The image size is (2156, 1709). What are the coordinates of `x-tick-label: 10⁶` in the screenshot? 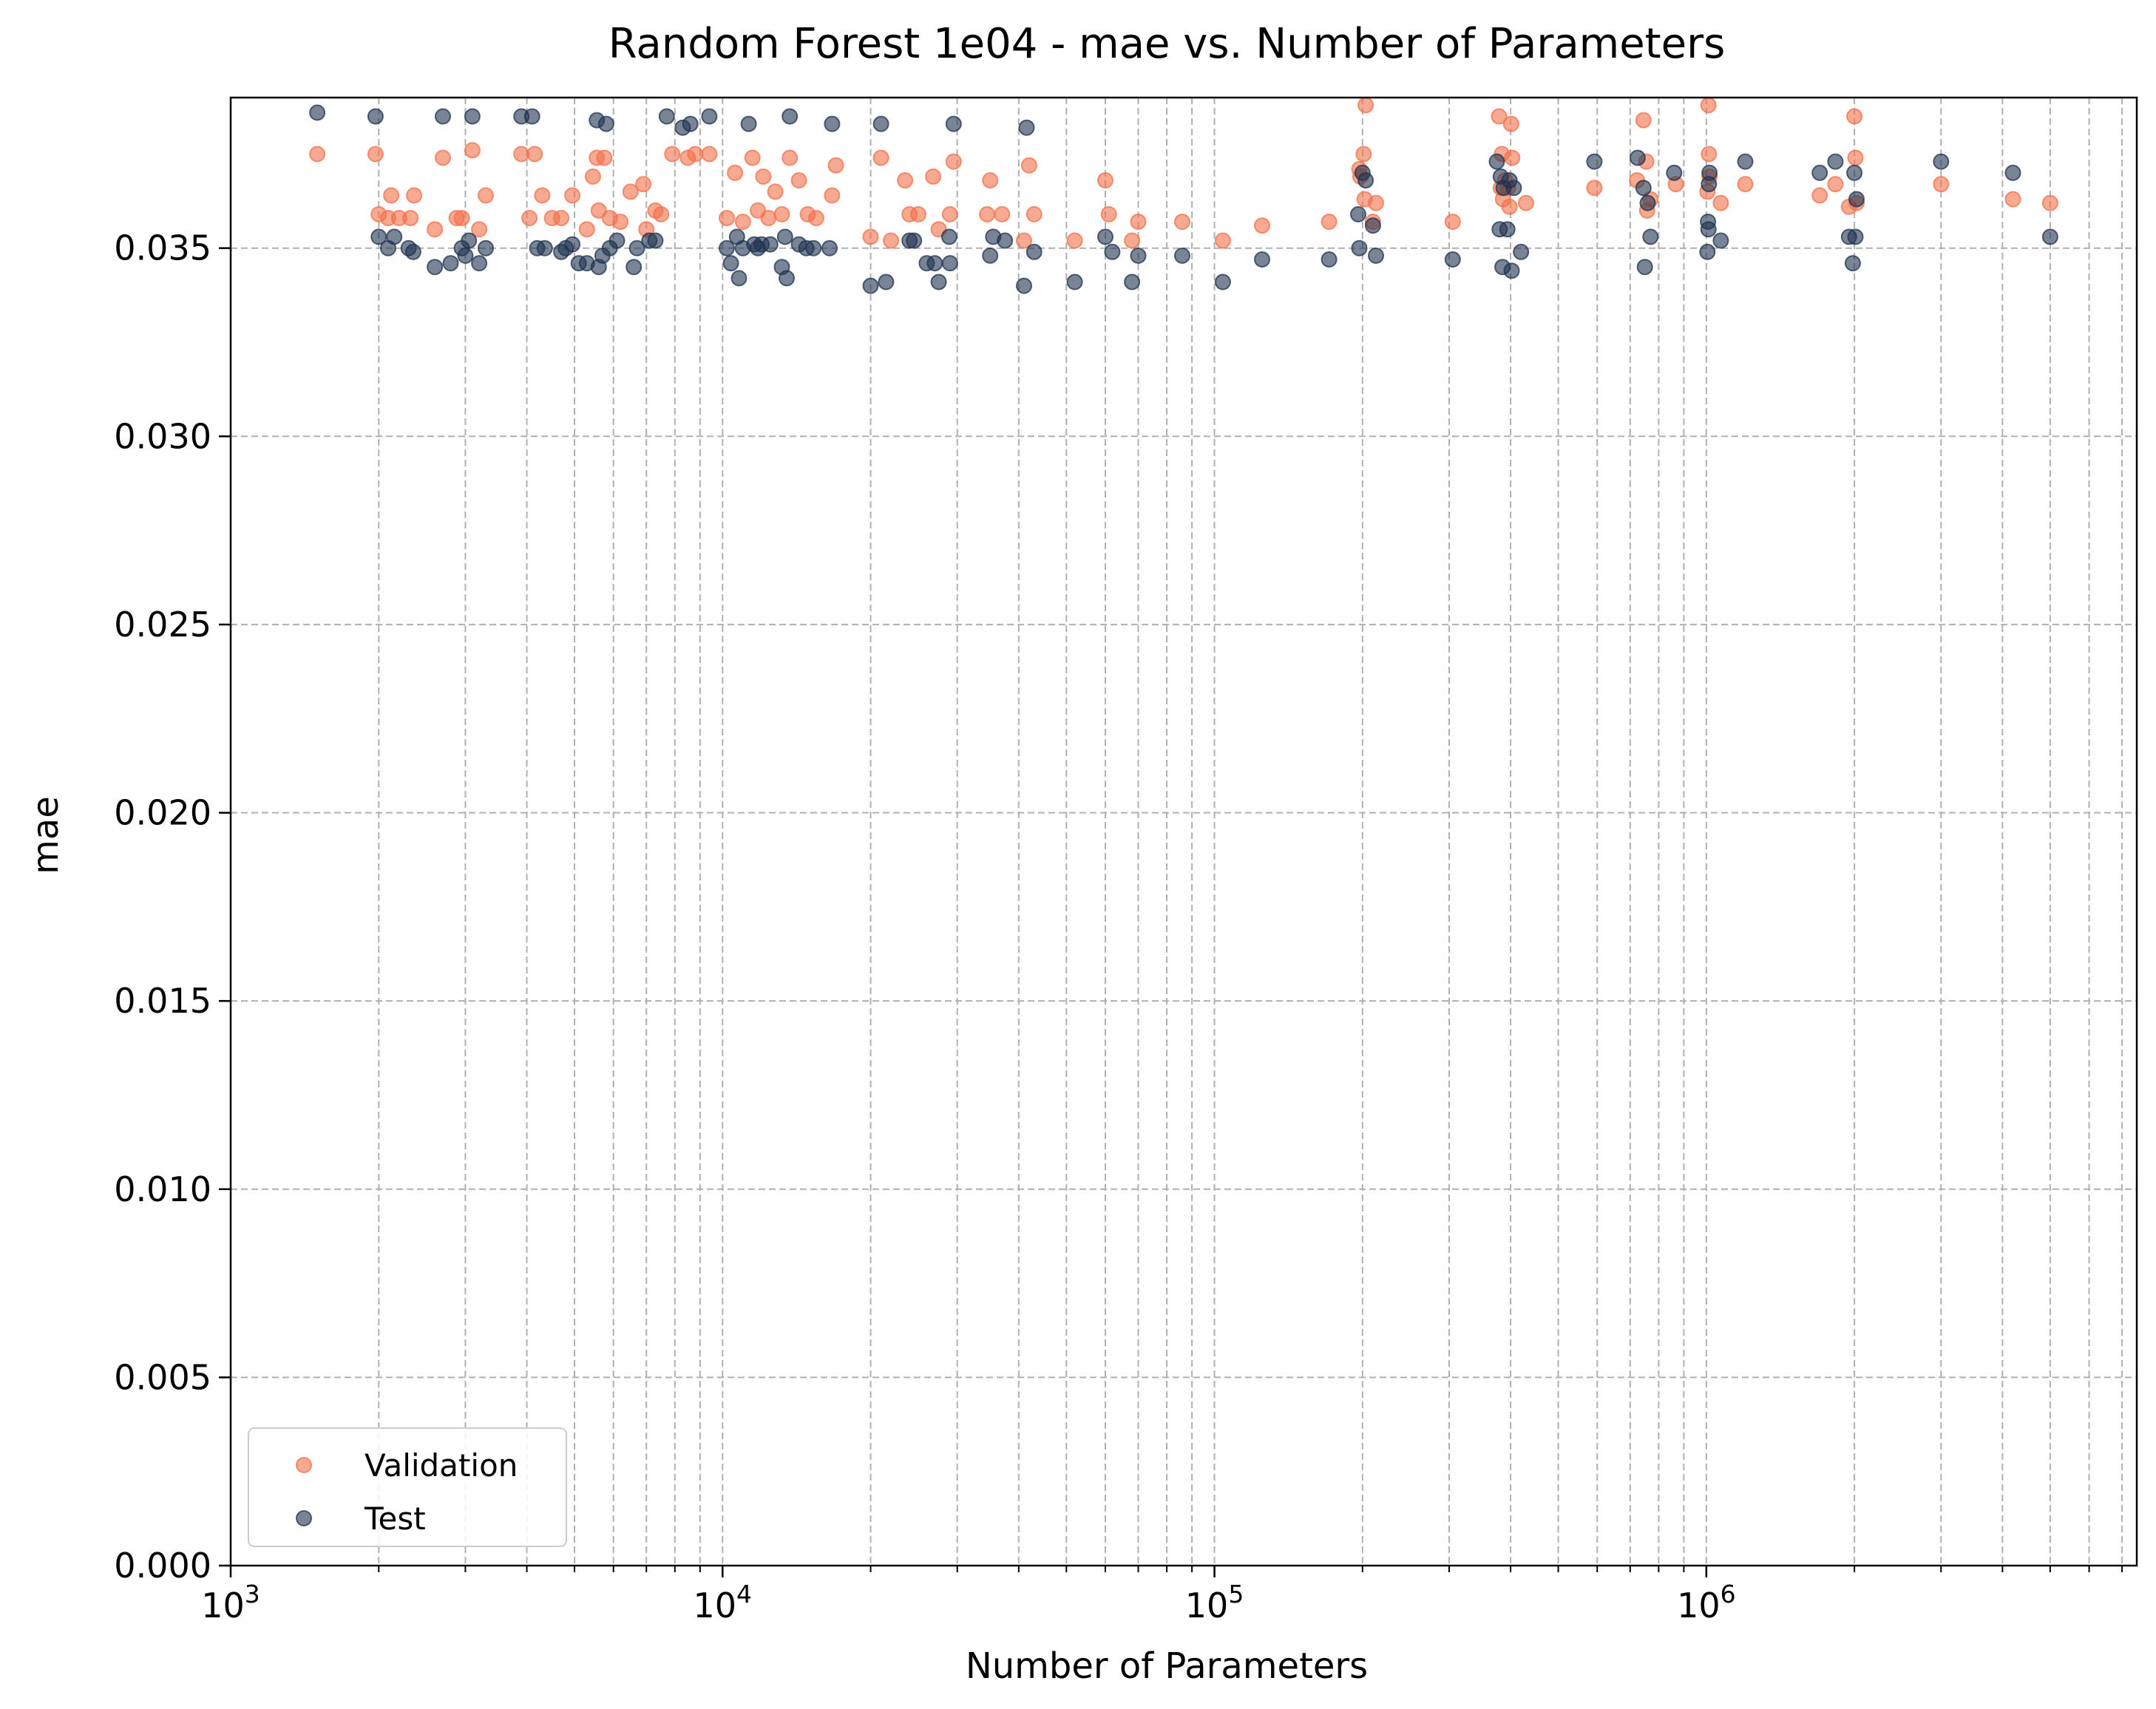 It's located at (1706, 1602).